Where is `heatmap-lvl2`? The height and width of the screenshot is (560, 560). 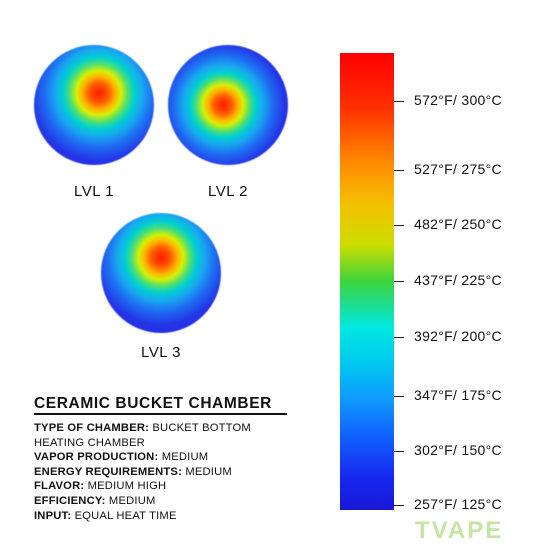
heatmap-lvl2 is located at coordinates (228, 105).